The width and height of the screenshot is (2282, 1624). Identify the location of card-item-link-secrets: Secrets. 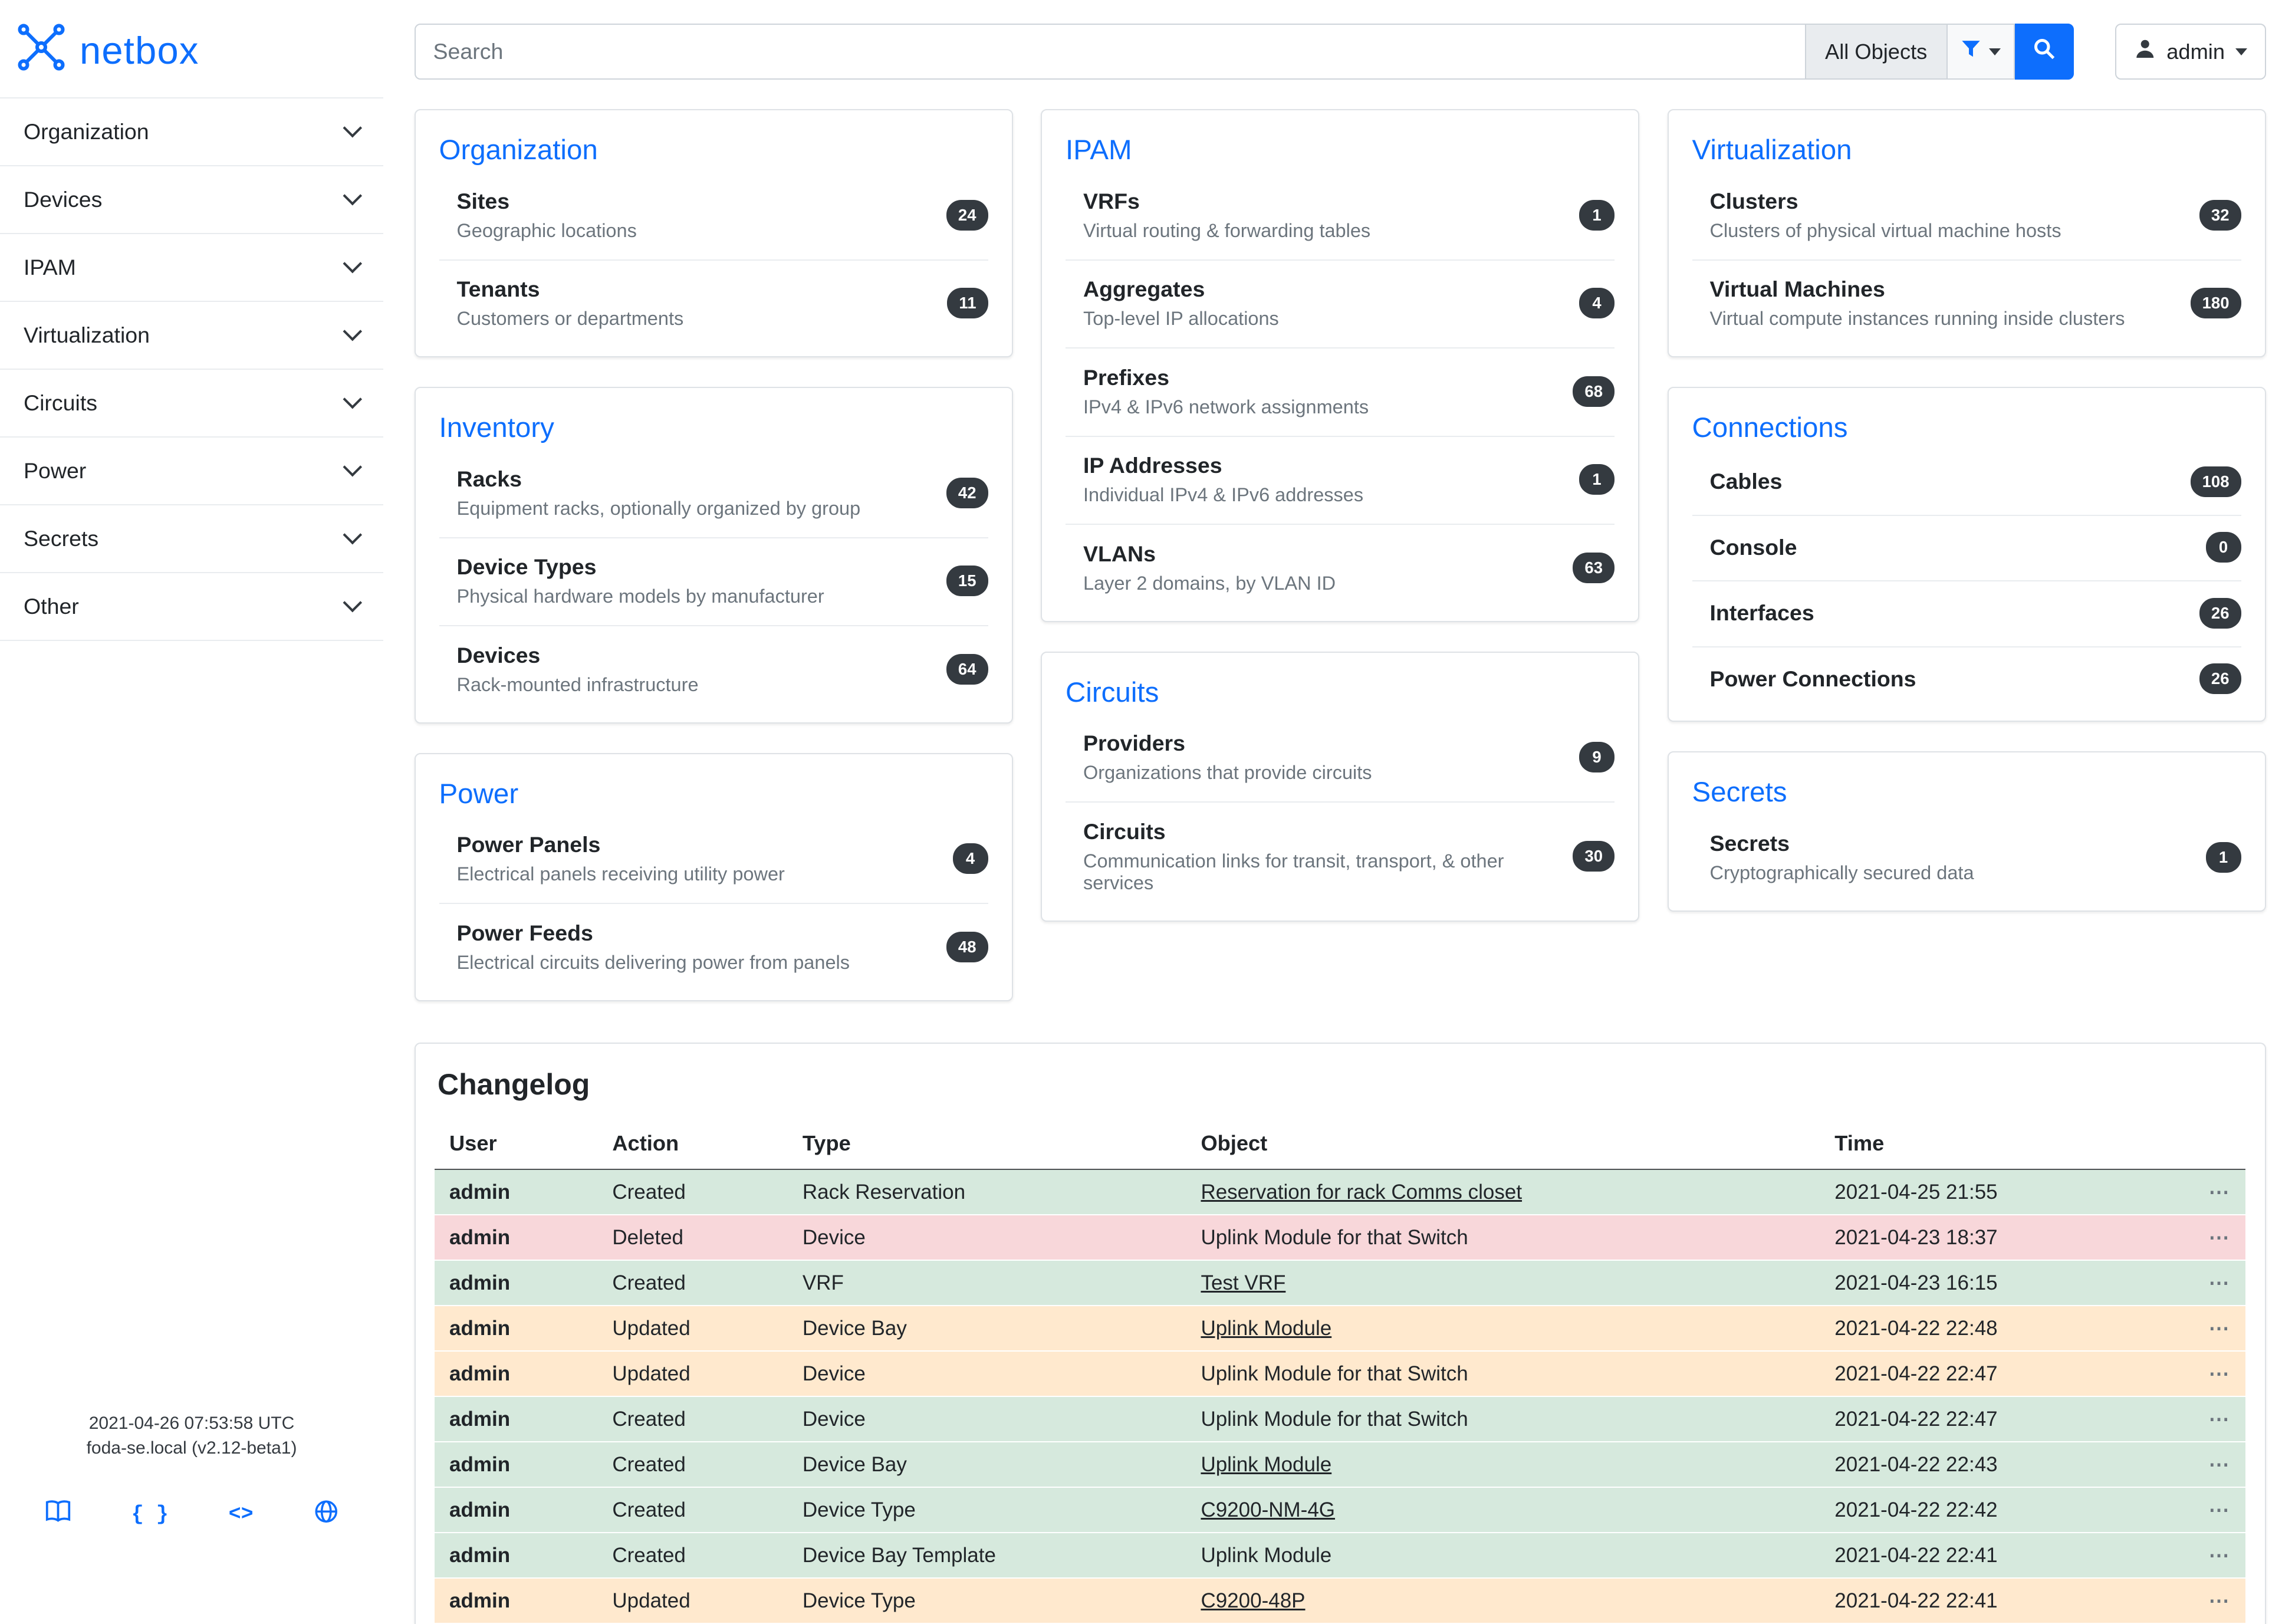
(1842, 843).